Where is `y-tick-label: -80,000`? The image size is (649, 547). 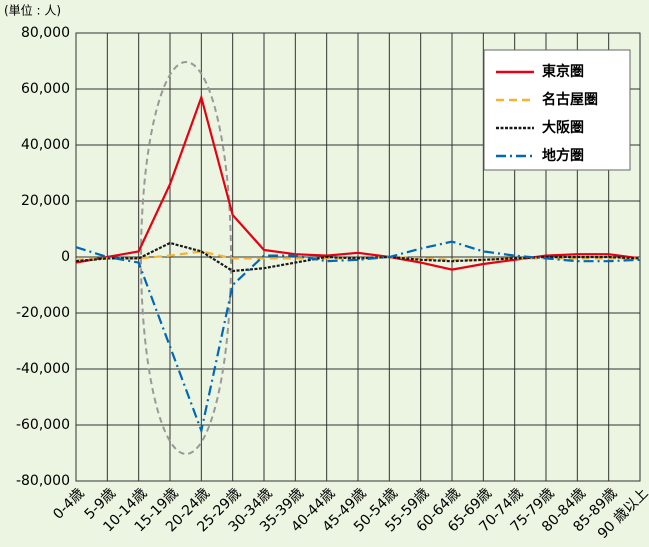 y-tick-label: -80,000 is located at coordinates (43, 481).